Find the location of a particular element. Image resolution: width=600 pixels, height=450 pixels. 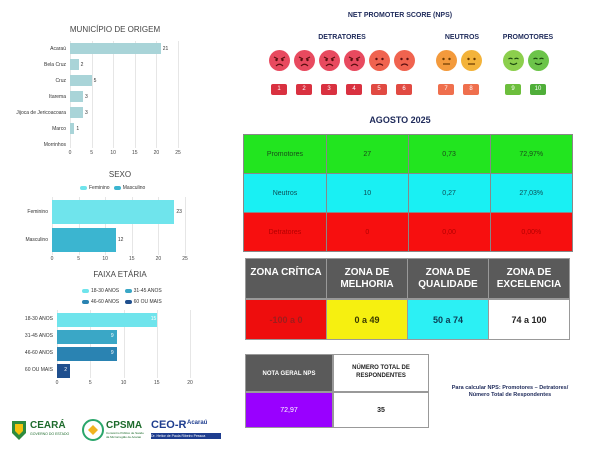

legend-label-18-30: 18-30 ANOS is located at coordinates (105, 291).